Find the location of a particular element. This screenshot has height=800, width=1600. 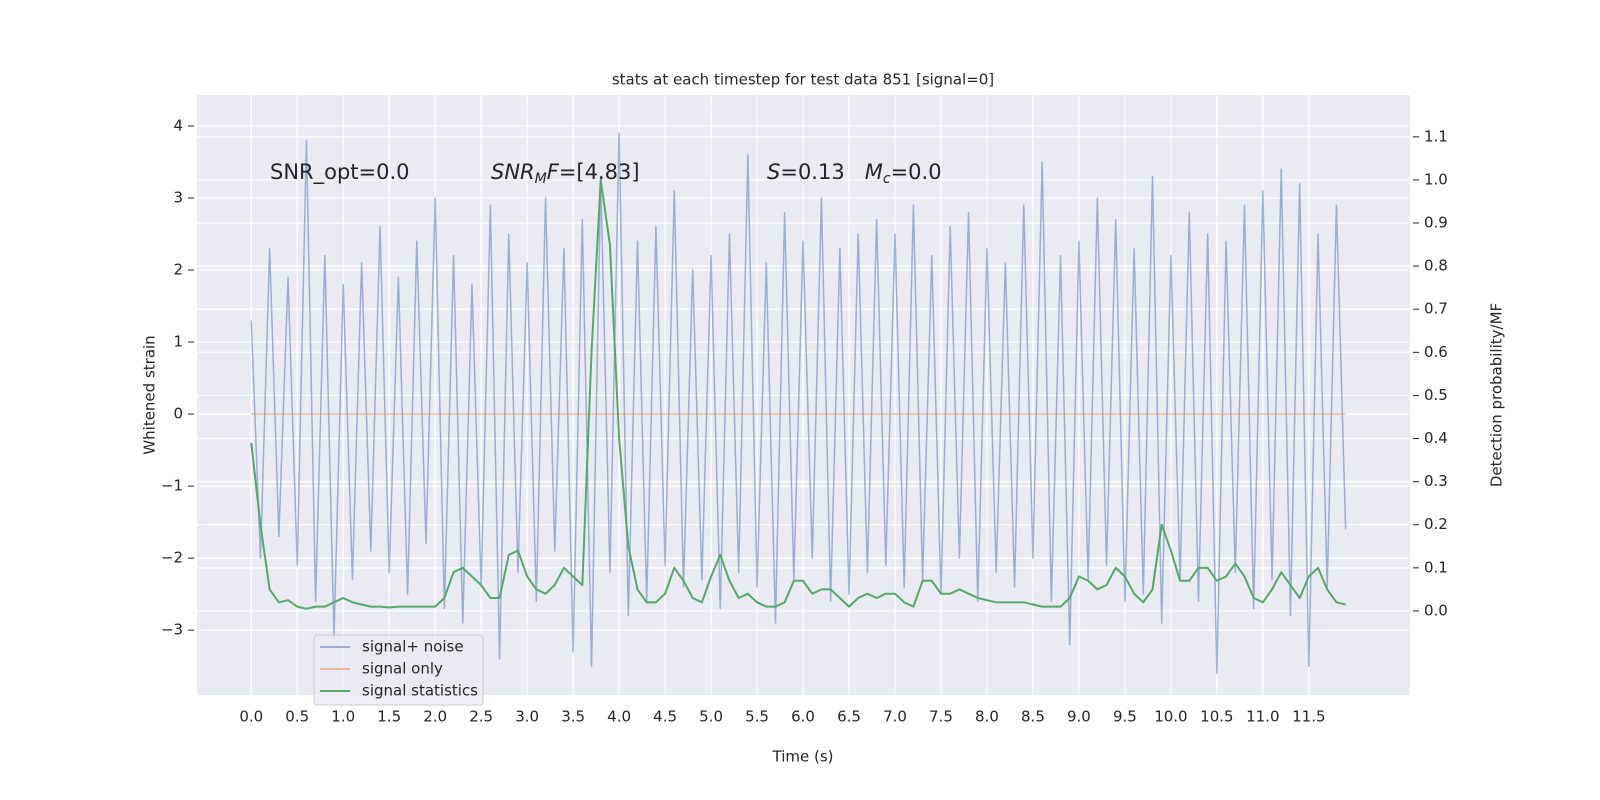

x-tick-label: 3.5 is located at coordinates (573, 717).